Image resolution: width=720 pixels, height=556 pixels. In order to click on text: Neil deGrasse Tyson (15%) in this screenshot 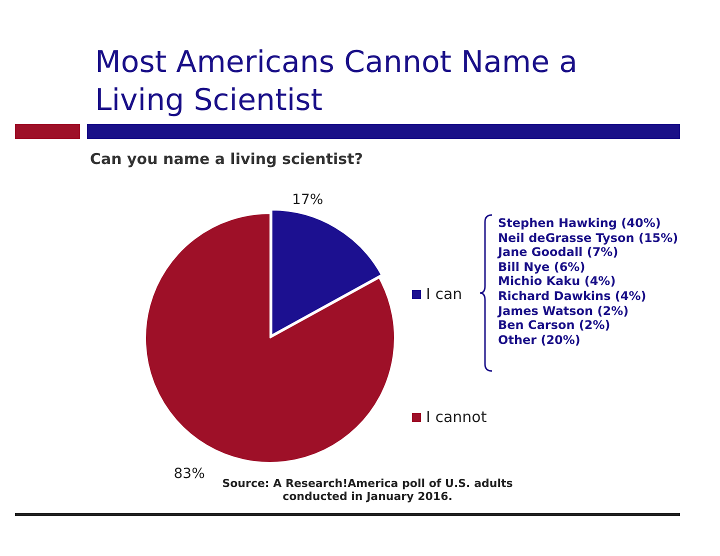, I will do `click(588, 238)`.